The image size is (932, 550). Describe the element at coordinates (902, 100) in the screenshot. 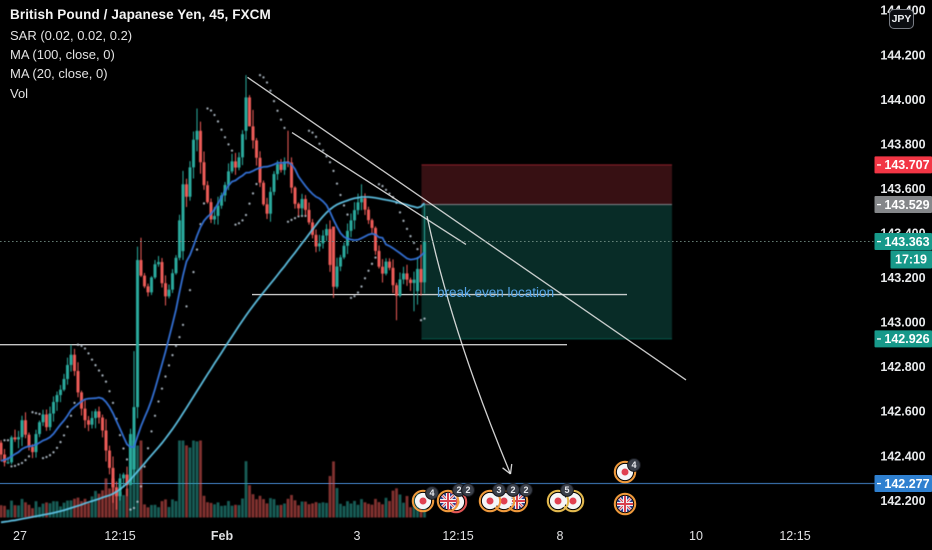

I see `price-tick-label: 144.000` at that location.